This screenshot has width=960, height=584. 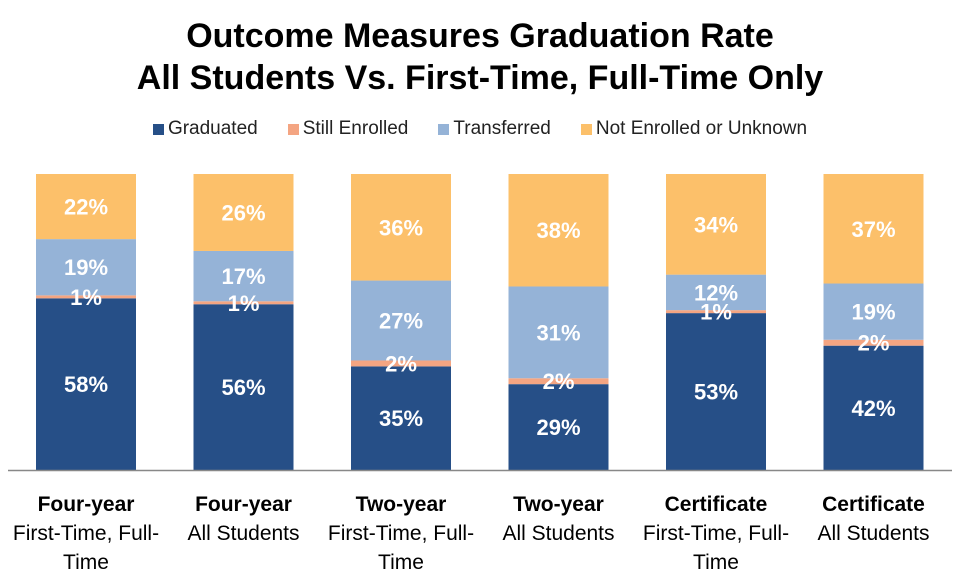 I want to click on legend-item: Not Enrolled or Unknown, so click(x=694, y=129).